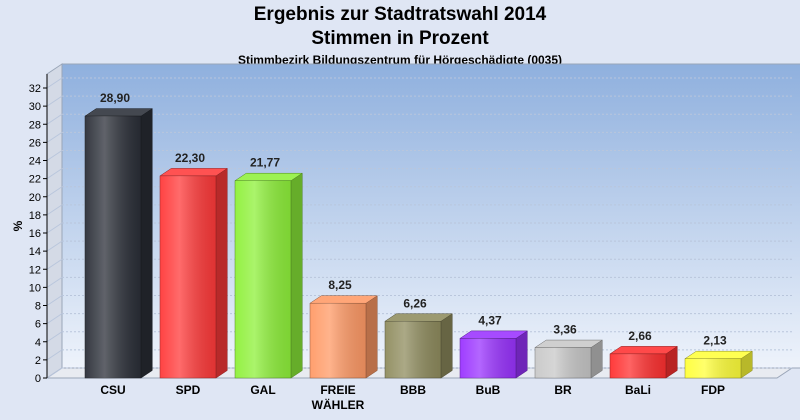  I want to click on x-tick-label: CSU, so click(112, 390).